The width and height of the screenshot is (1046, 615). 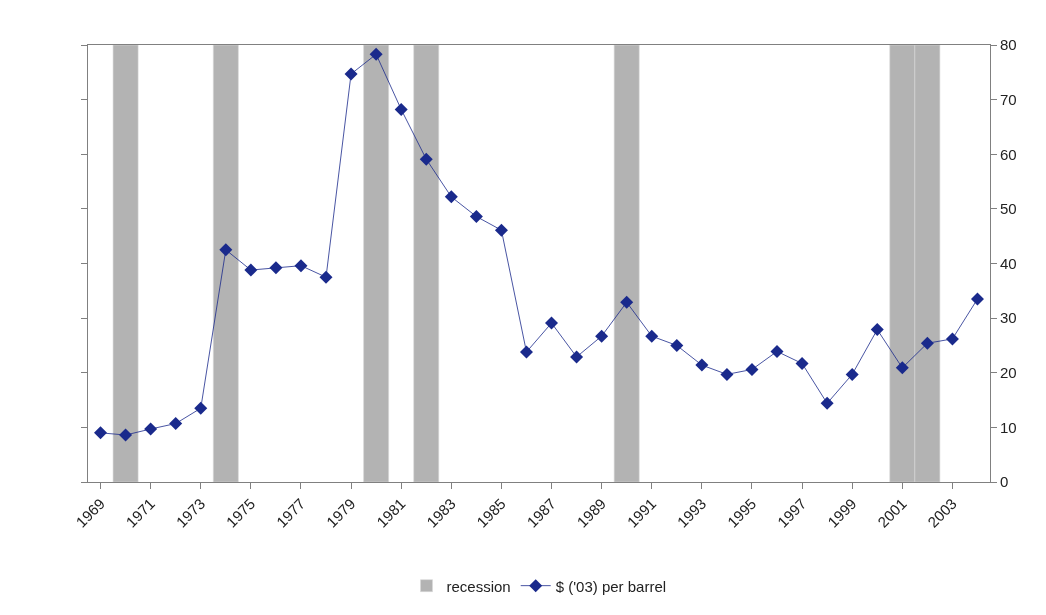 What do you see at coordinates (611, 586) in the screenshot?
I see `legend-label: $ ('03) per barrel` at bounding box center [611, 586].